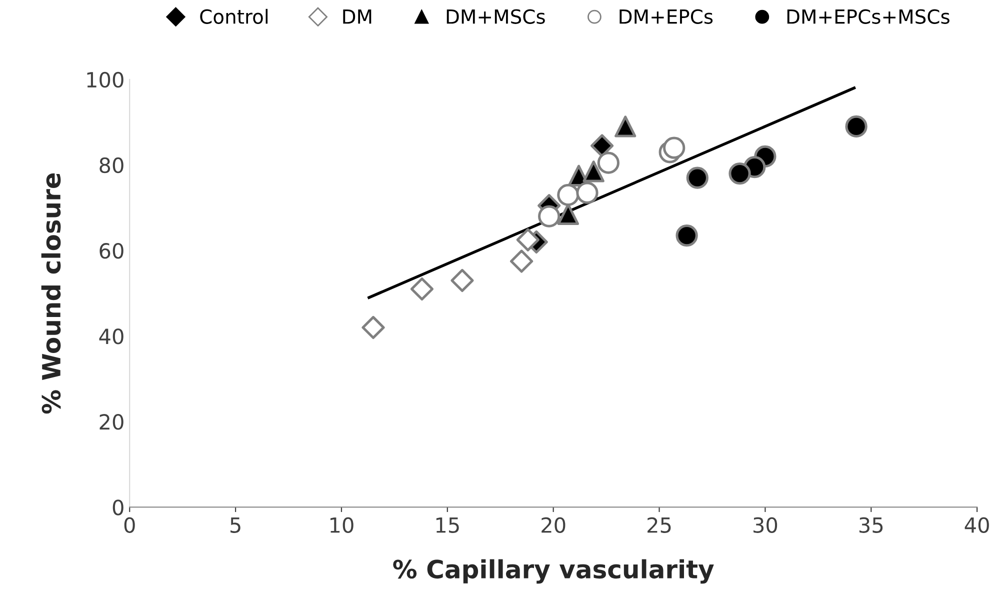 The height and width of the screenshot is (611, 997). What do you see at coordinates (976, 525) in the screenshot?
I see `x-tick-label: 40` at bounding box center [976, 525].